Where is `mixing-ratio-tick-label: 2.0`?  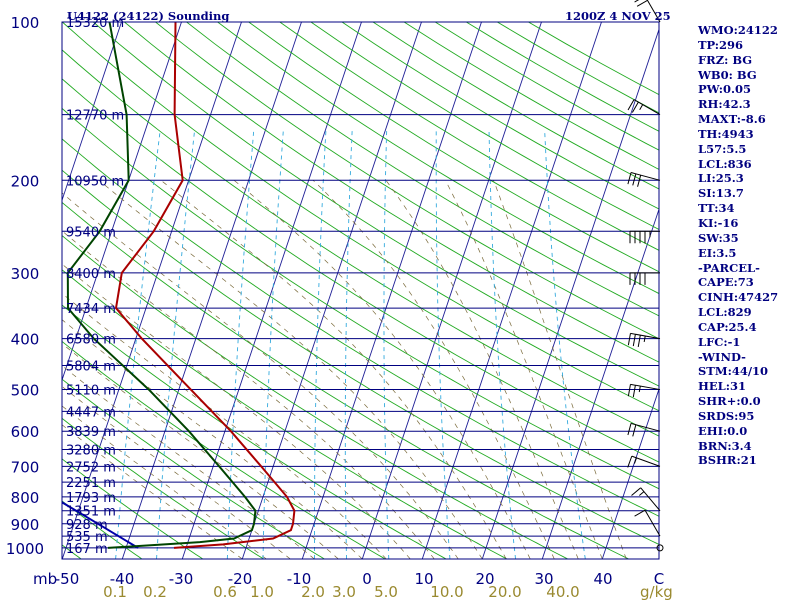 mixing-ratio-tick-label: 2.0 is located at coordinates (313, 591).